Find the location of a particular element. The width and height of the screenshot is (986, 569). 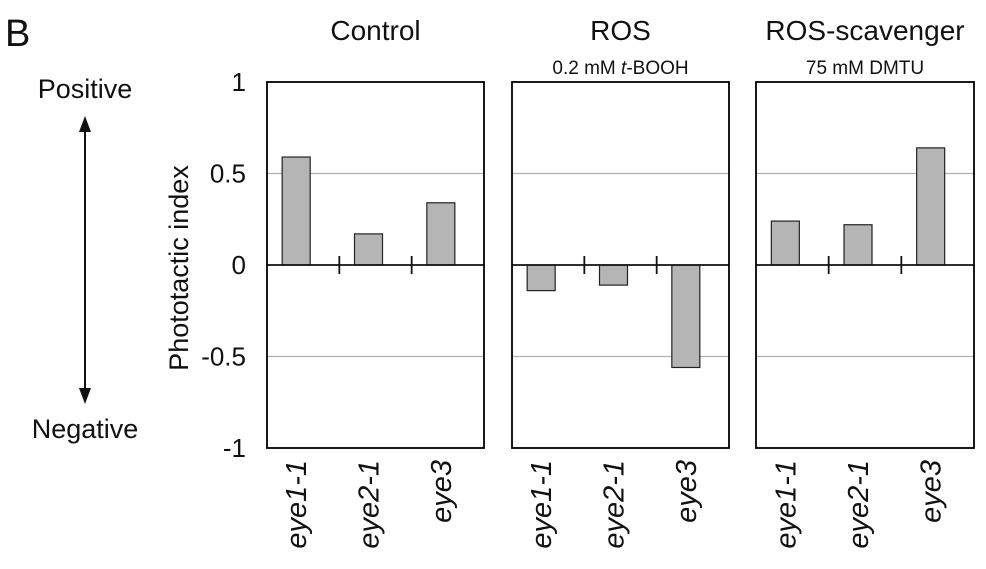

positive-label: Positive is located at coordinates (85, 89).